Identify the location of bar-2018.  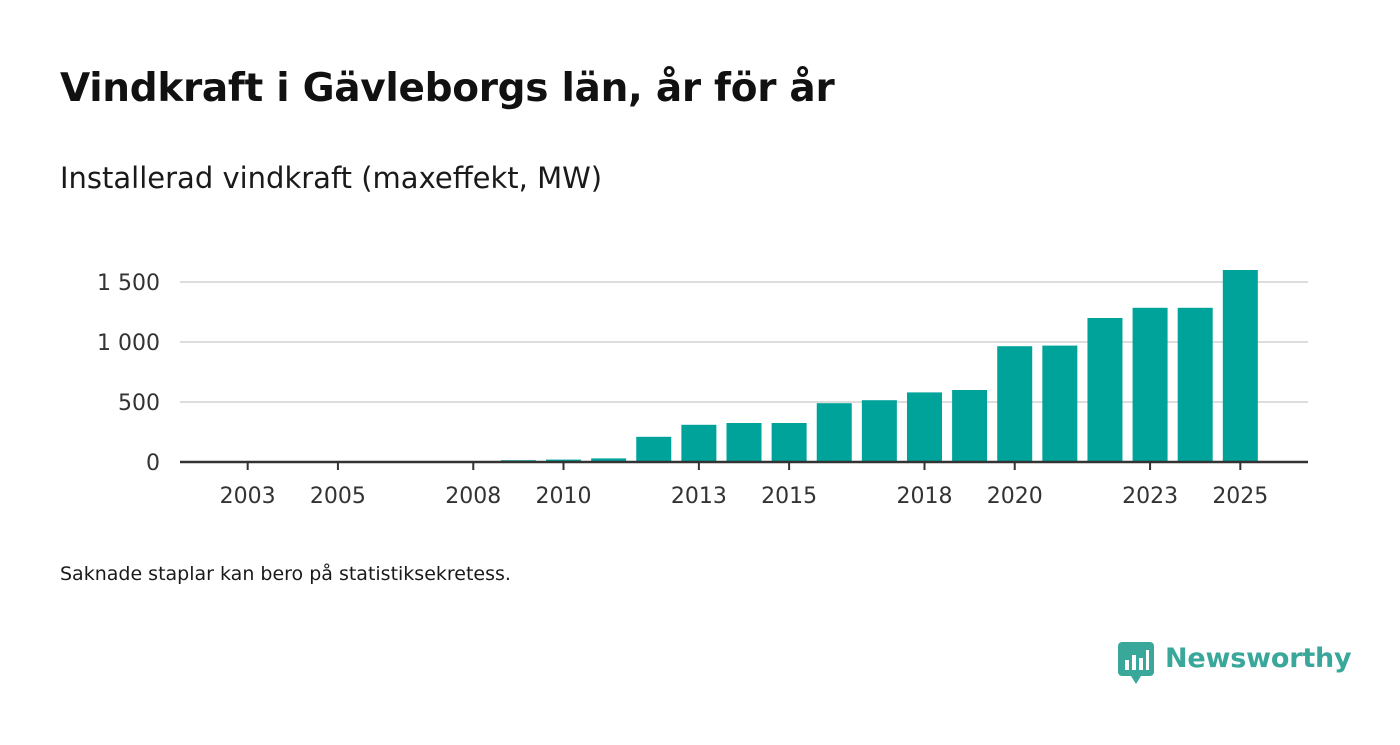
(924, 427).